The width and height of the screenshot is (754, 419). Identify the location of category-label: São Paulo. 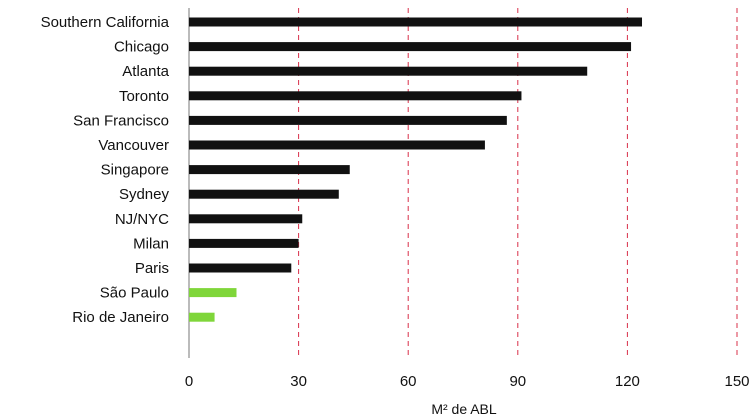
(134, 293).